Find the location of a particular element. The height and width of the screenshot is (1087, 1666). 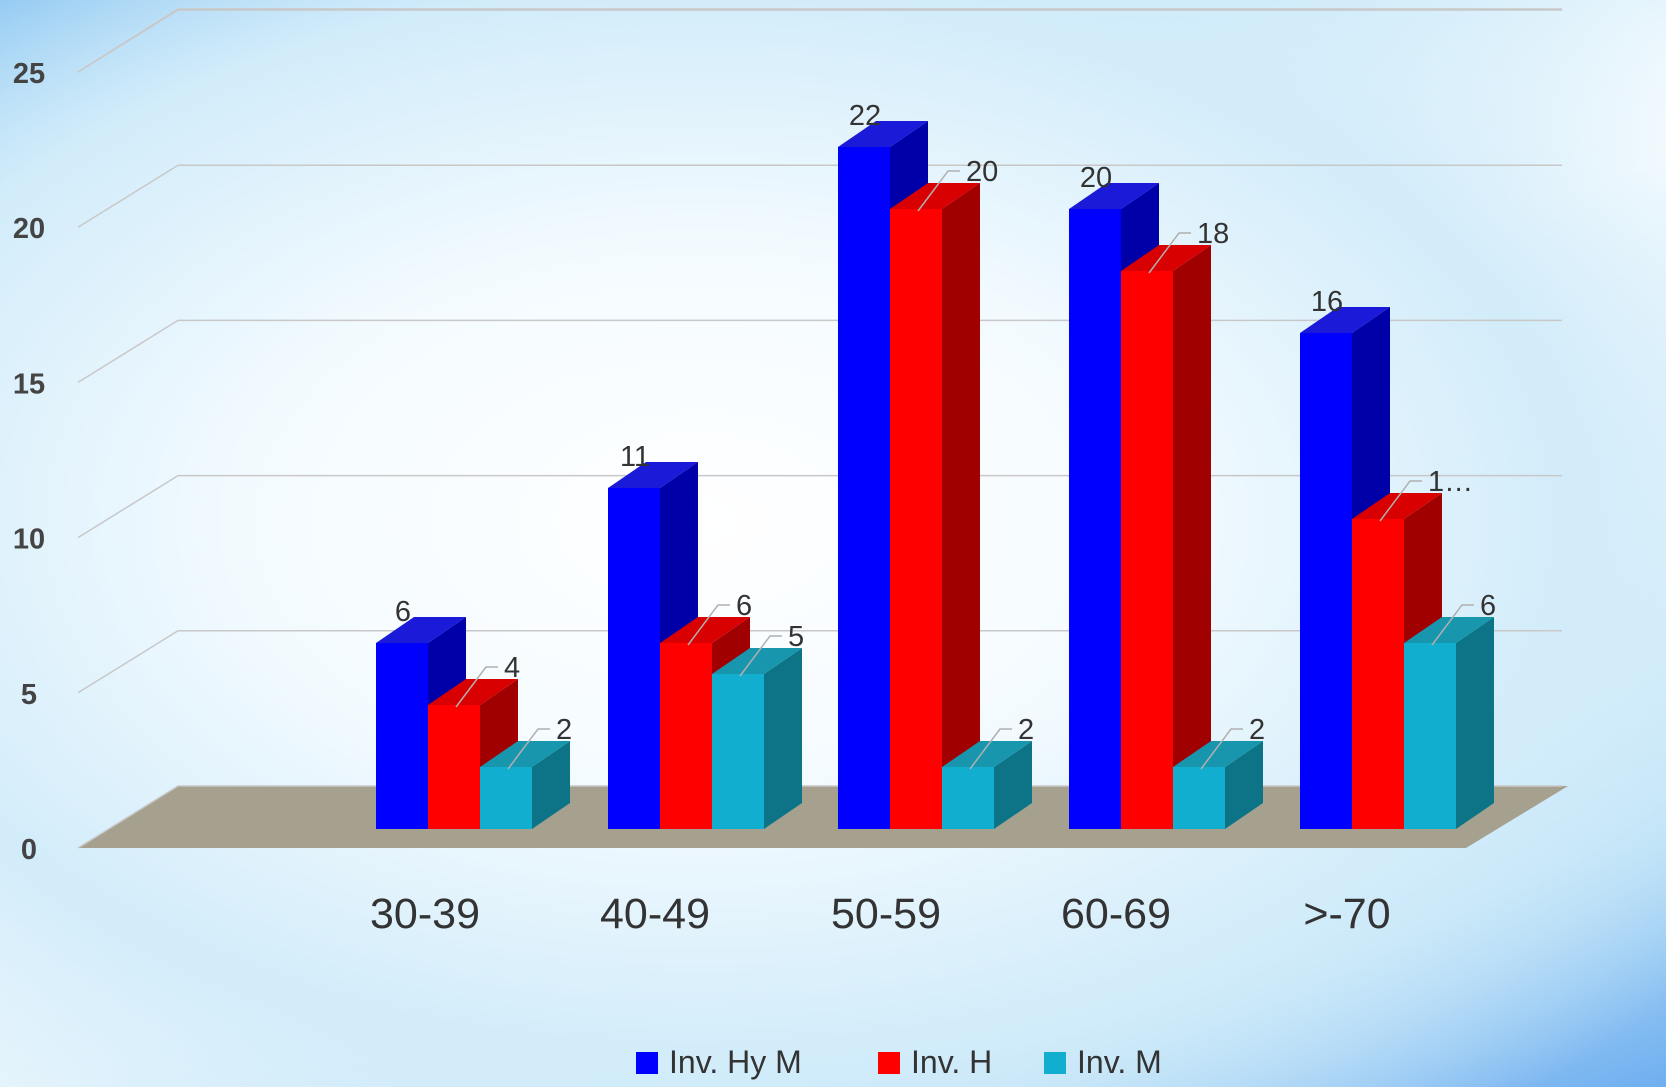

y-tick-label: 25 is located at coordinates (29, 74).